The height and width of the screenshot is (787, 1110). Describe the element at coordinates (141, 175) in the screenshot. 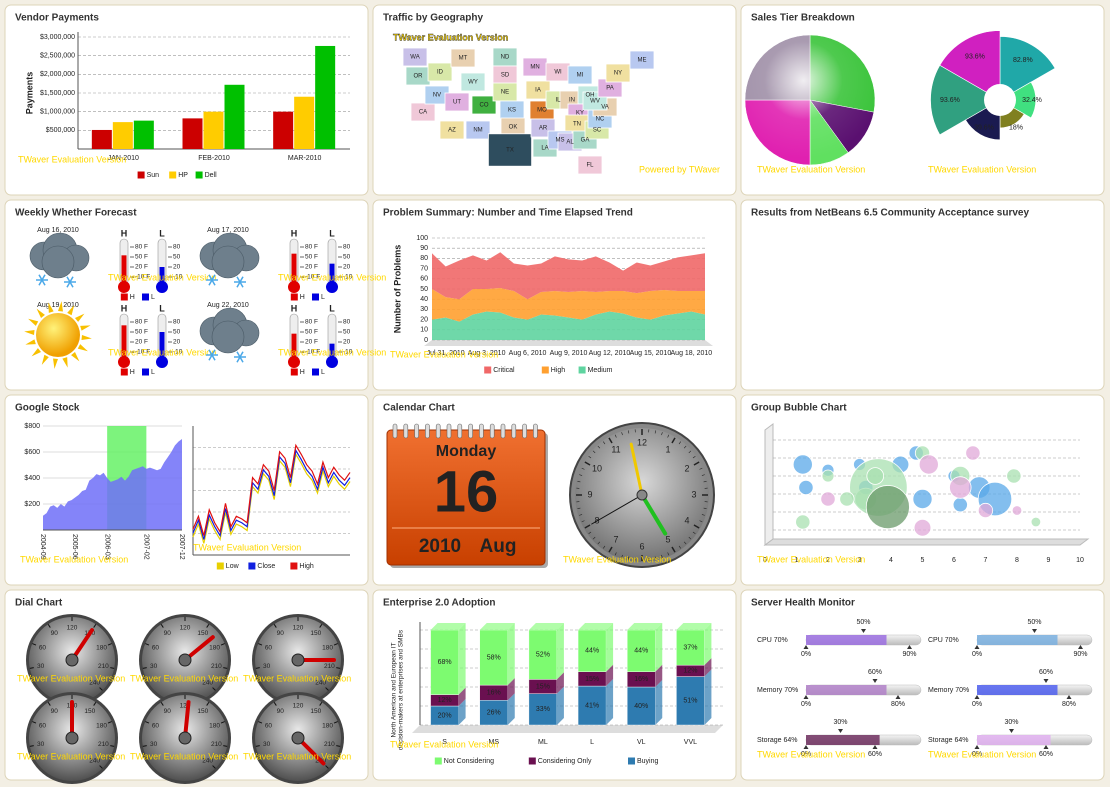

I see `legend-swatch` at that location.